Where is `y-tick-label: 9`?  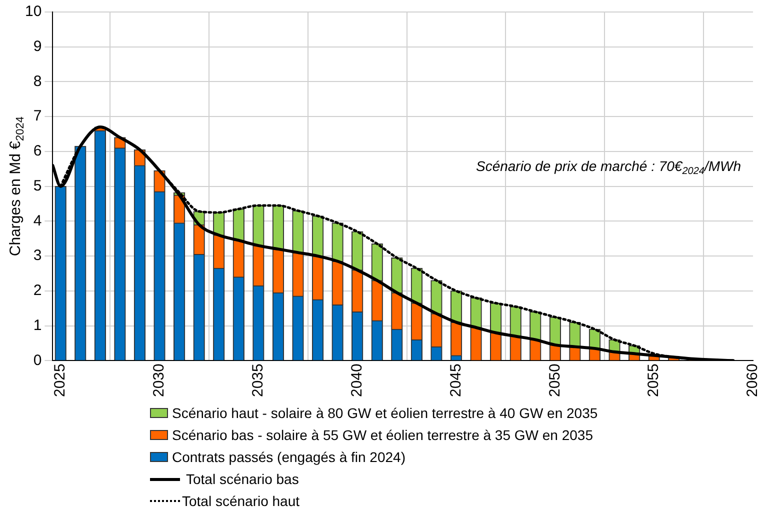
y-tick-label: 9 is located at coordinates (37, 47).